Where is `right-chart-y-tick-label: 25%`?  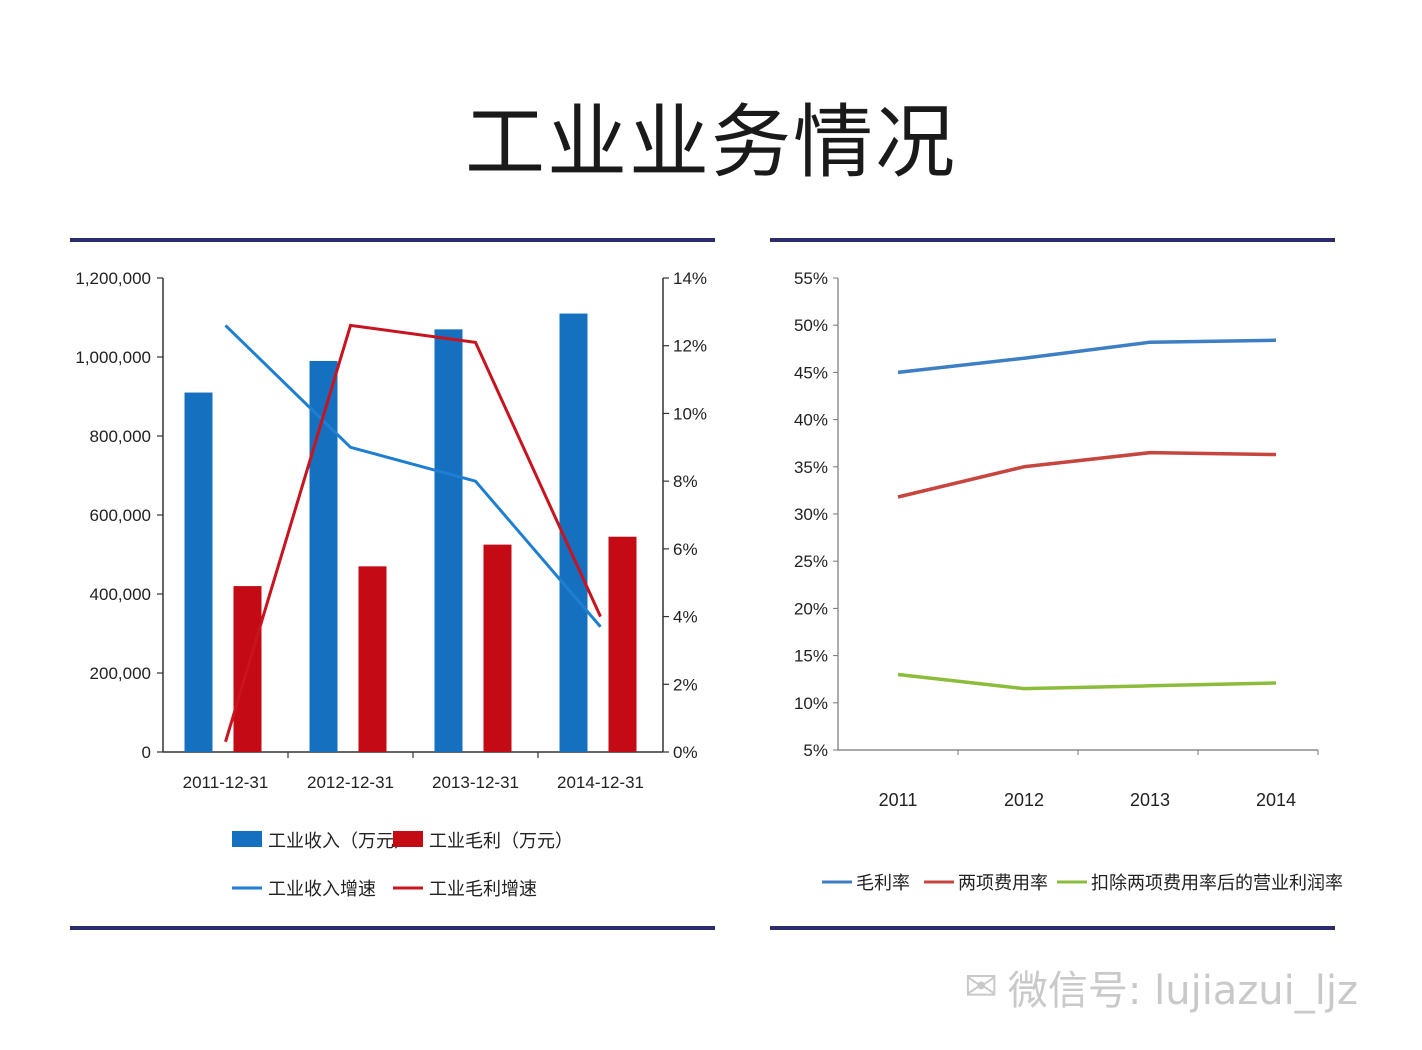
right-chart-y-tick-label: 25% is located at coordinates (811, 561).